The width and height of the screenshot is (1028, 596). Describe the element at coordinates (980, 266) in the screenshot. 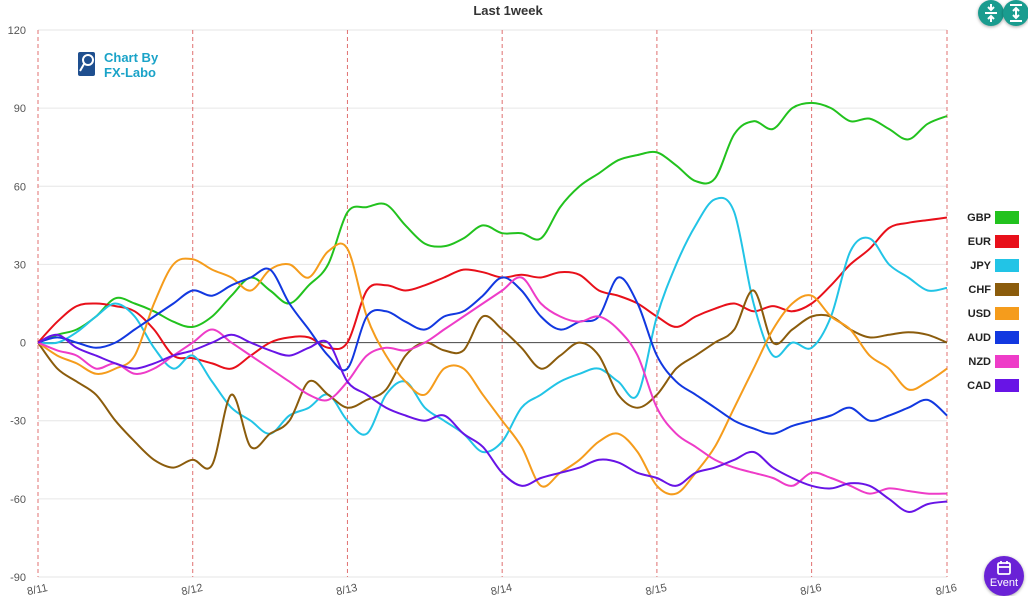

I see `legend-label-jpy: JPY` at that location.